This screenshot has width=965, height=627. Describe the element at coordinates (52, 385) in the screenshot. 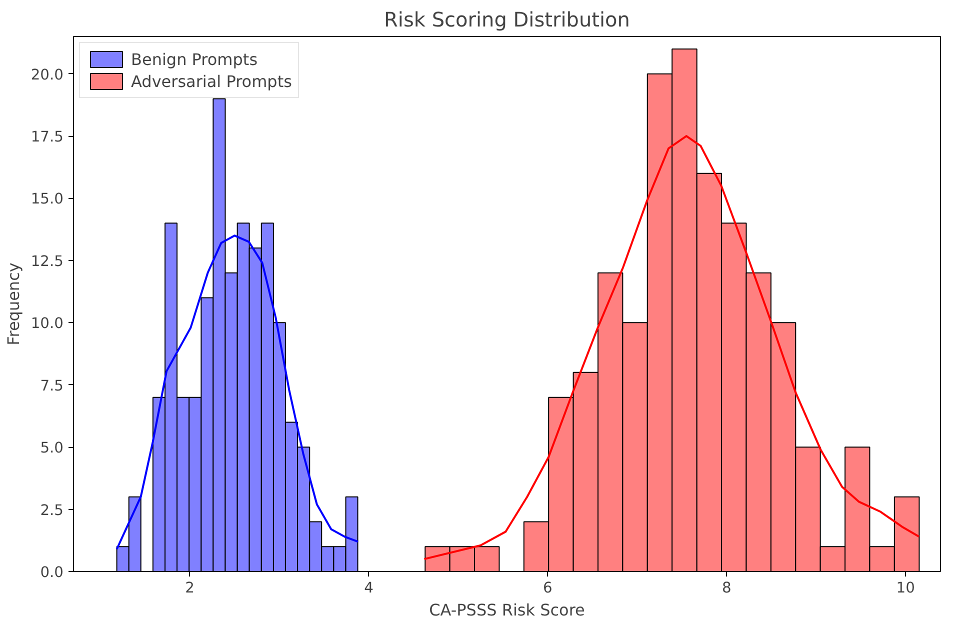

I see `y-tick-label: 7.5` at that location.